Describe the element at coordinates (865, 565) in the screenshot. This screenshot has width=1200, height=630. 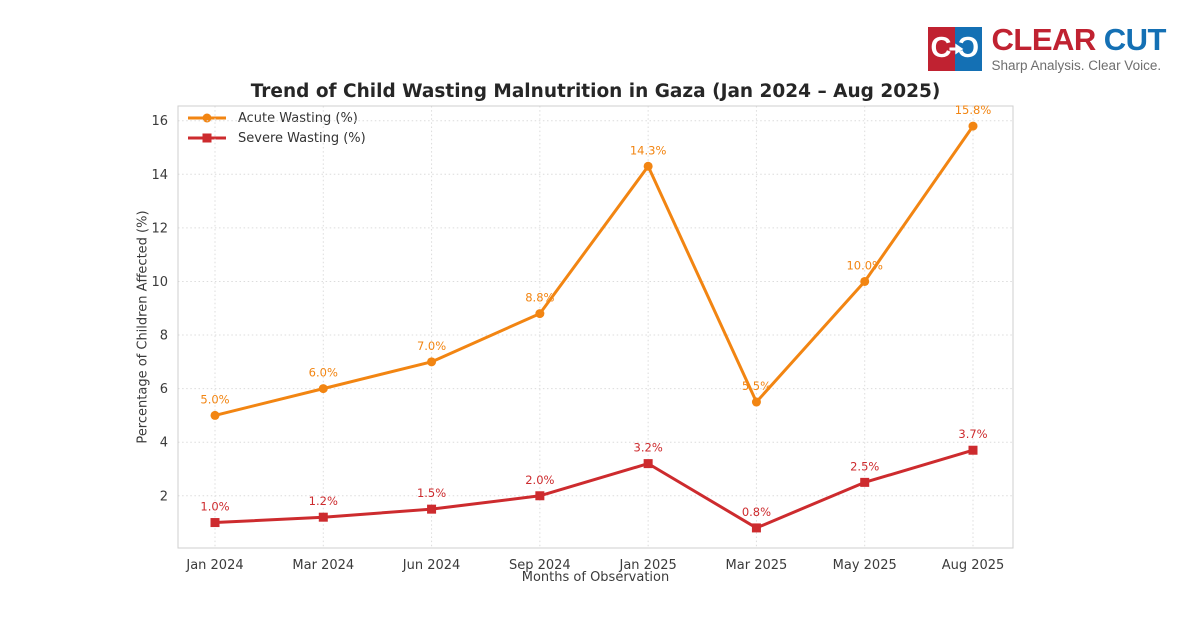
I see `x-tick-label: May 2025` at that location.